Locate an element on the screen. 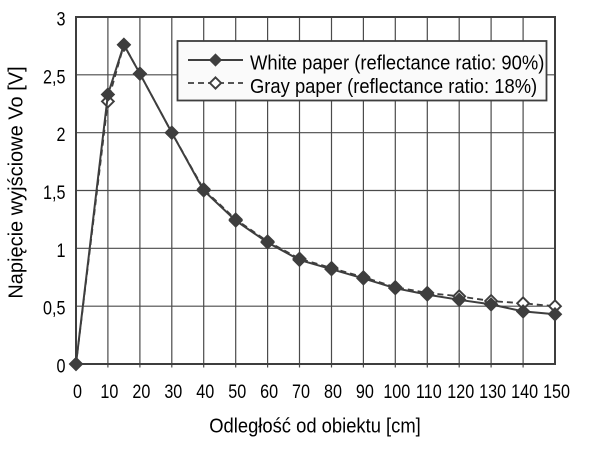 The image size is (600, 449). svg-text: 70 is located at coordinates (301, 392).